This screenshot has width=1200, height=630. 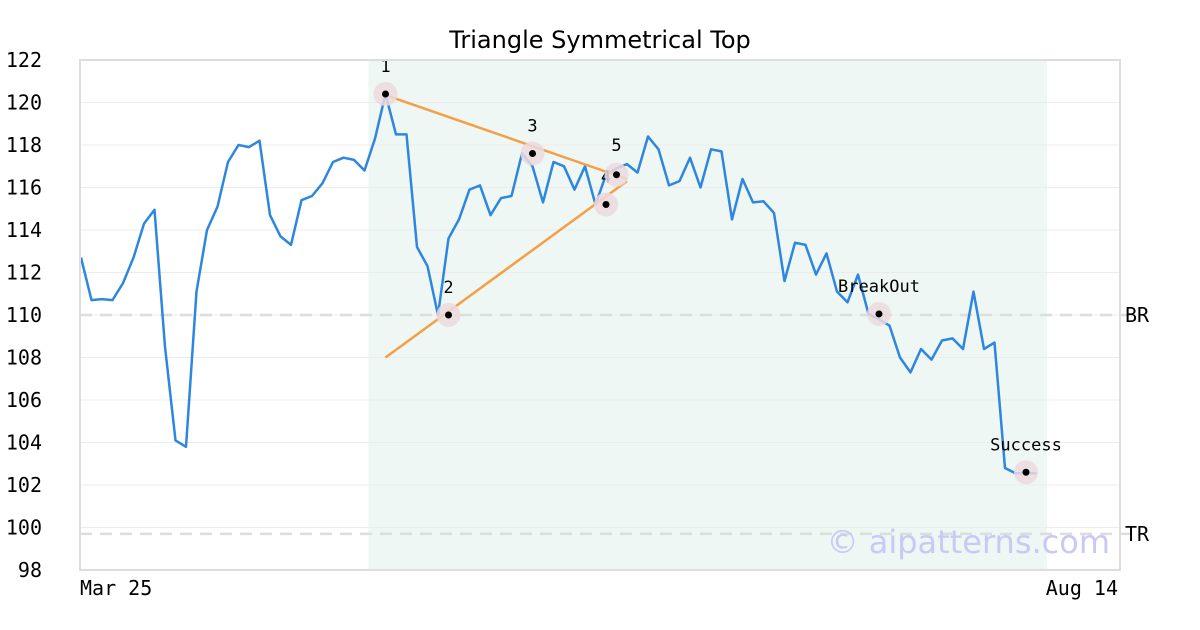 What do you see at coordinates (599, 588) in the screenshot?
I see `x-axis: Mar 25 Aug 14` at bounding box center [599, 588].